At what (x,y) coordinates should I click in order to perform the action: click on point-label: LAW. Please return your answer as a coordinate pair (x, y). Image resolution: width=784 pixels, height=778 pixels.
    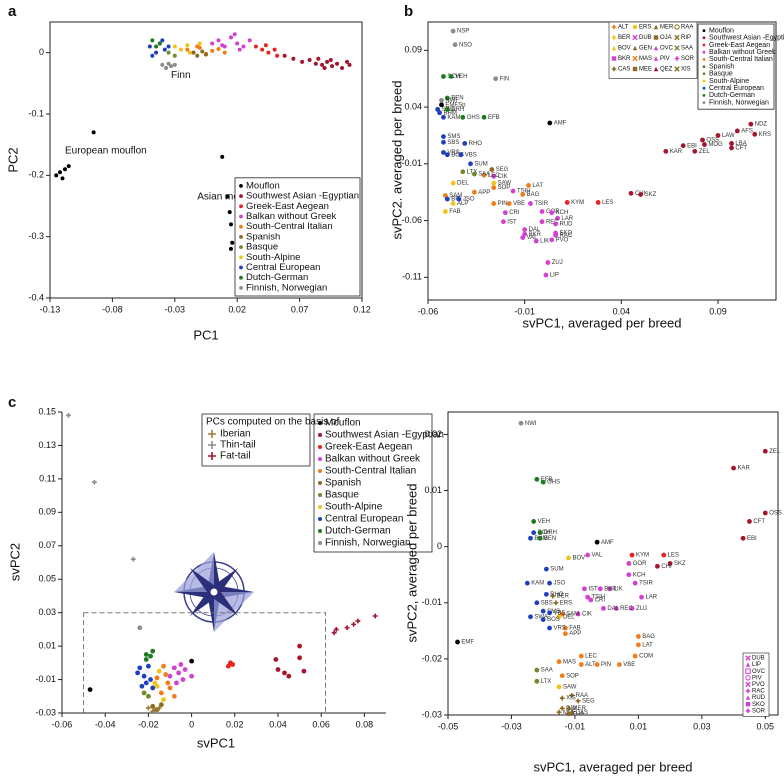
    Looking at the image, I should click on (728, 136).